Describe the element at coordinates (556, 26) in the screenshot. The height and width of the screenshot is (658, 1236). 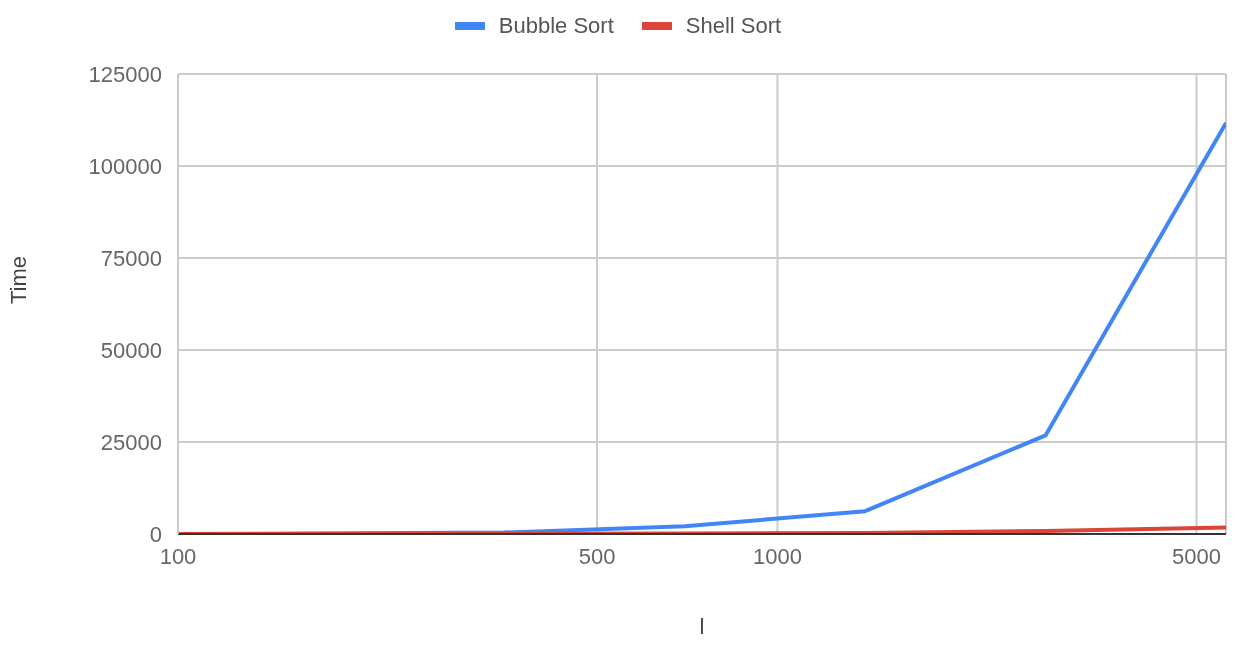
I see `legend-label: Bubble Sort` at that location.